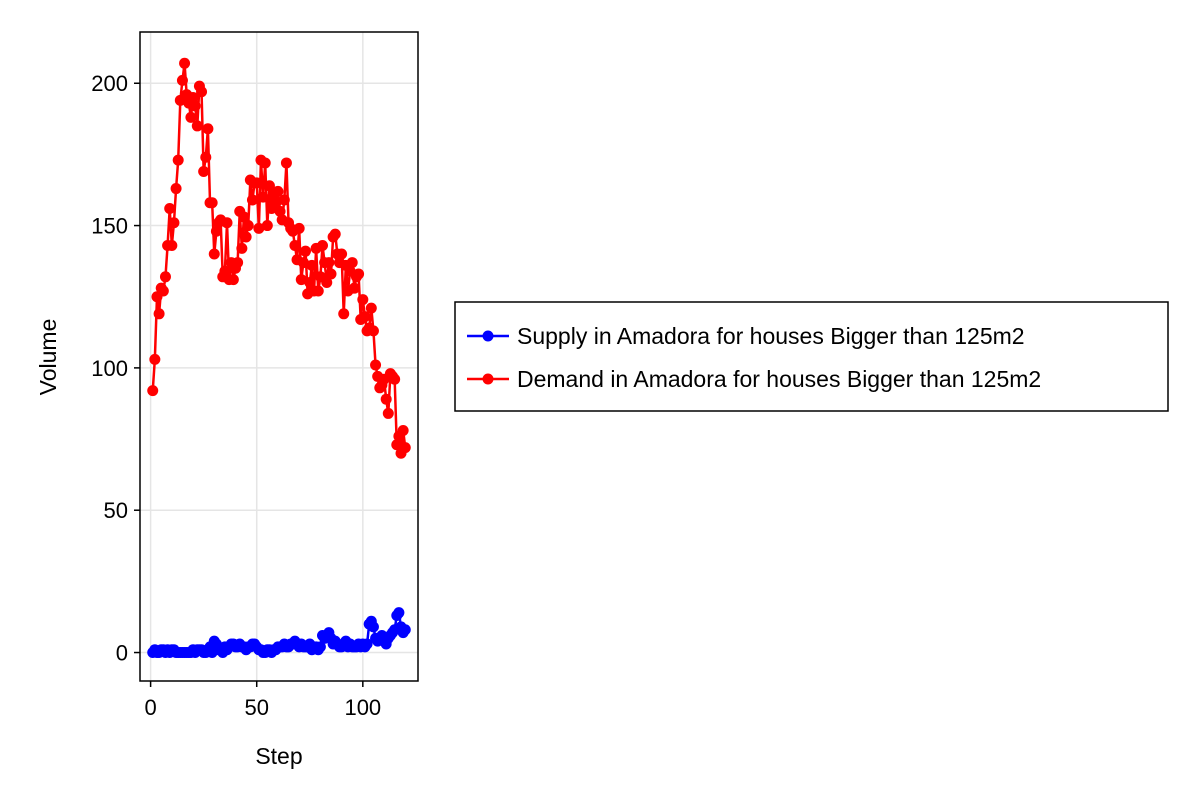 The height and width of the screenshot is (800, 1200). What do you see at coordinates (279, 633) in the screenshot?
I see `series-supply` at bounding box center [279, 633].